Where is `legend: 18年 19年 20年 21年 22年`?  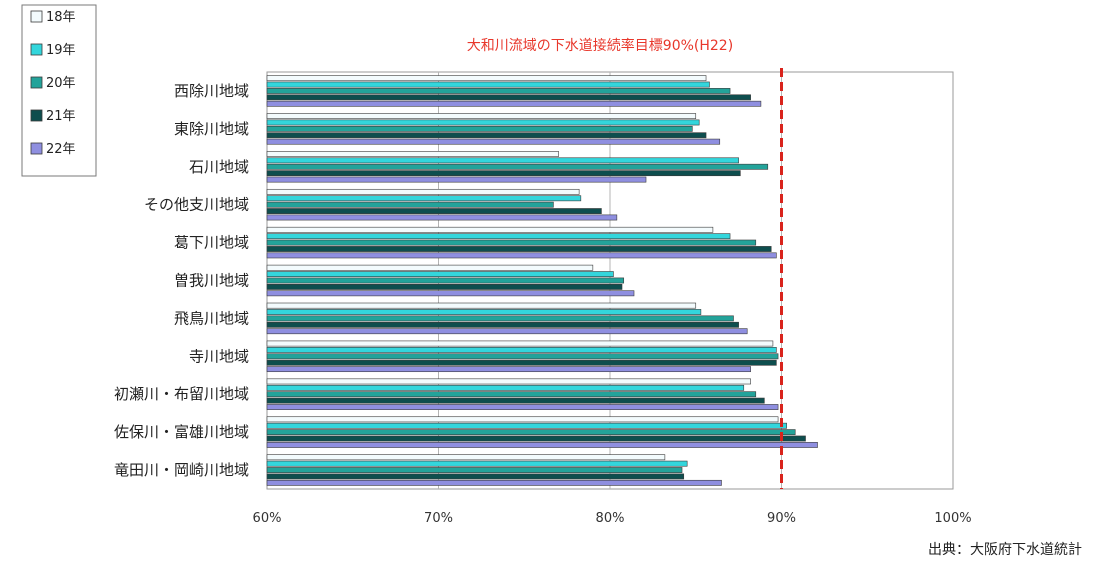 legend: 18年 19年 20年 21年 22年 is located at coordinates (59, 90).